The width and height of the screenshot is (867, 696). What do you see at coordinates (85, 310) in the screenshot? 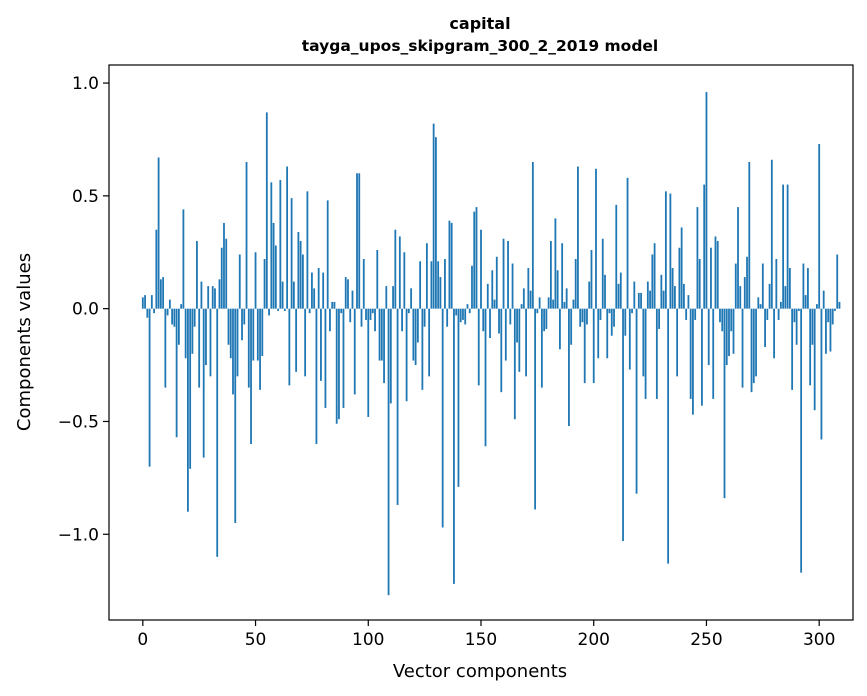
I see `y-tick-label: 0.0` at bounding box center [85, 310].